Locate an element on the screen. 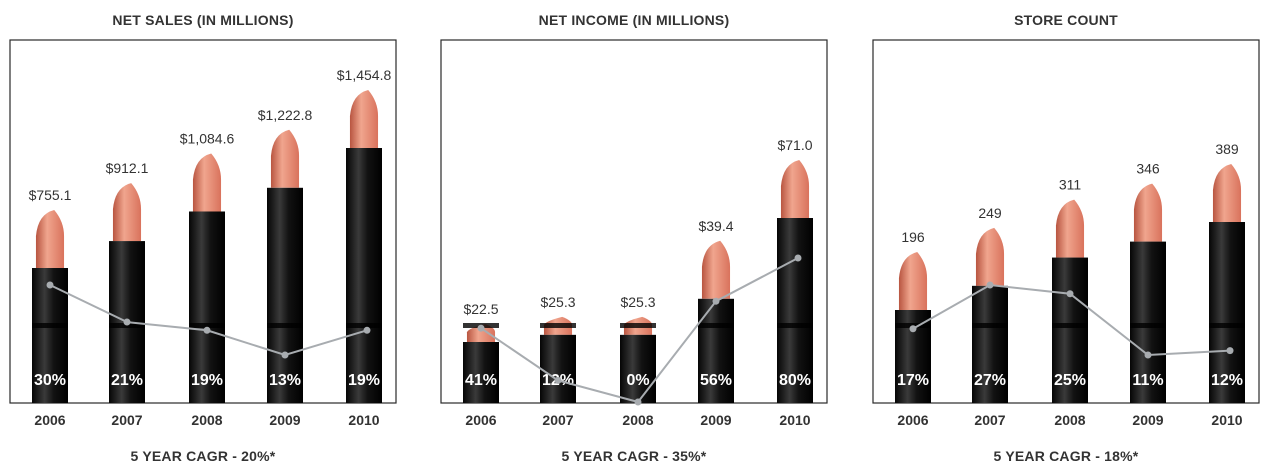  growth-label: 11% is located at coordinates (1147, 380).